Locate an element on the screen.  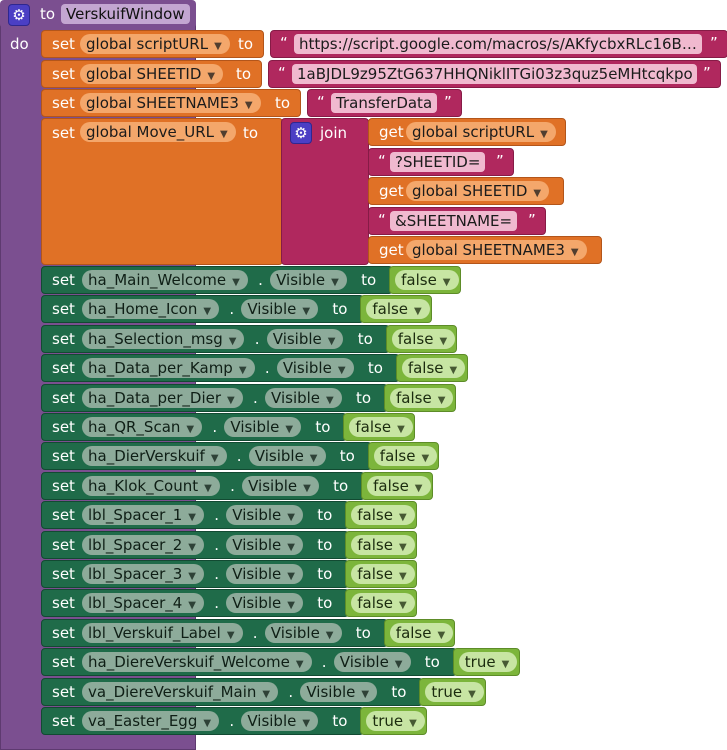
component-dropdown: ha_Klok_Count ▼ is located at coordinates (151, 486).